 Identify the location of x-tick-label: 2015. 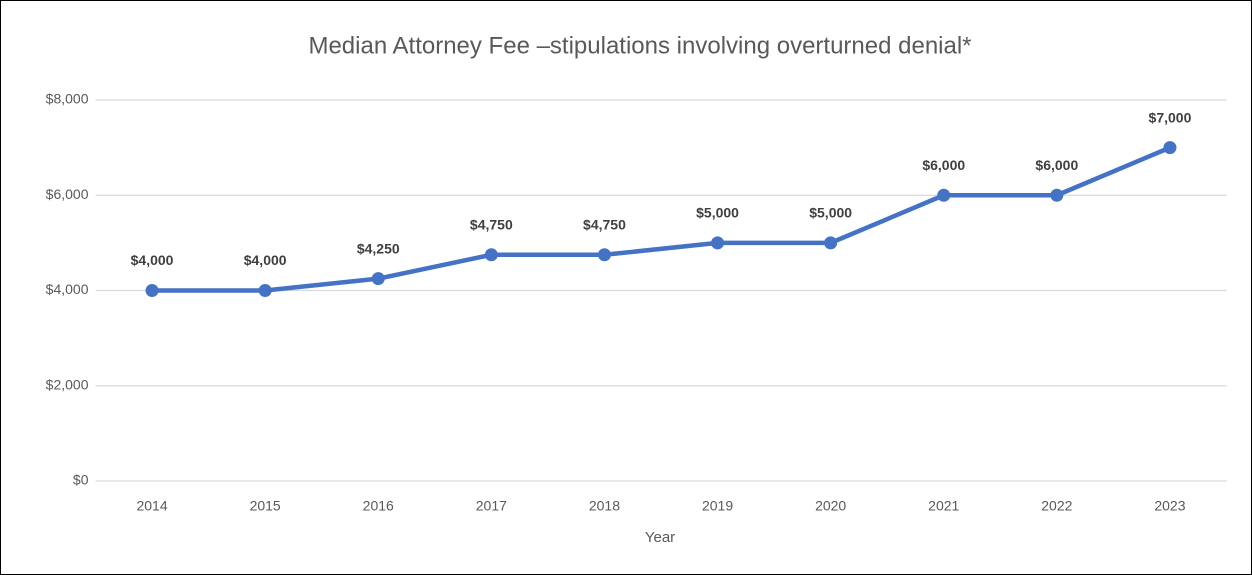
(265, 506).